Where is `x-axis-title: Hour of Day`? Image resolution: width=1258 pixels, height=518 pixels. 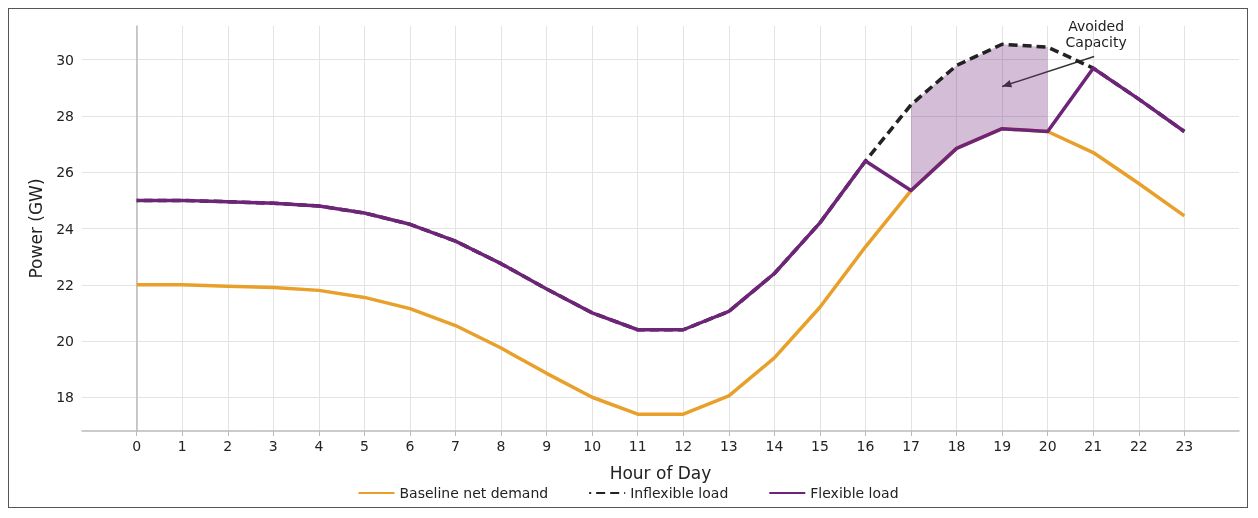 x-axis-title: Hour of Day is located at coordinates (660, 472).